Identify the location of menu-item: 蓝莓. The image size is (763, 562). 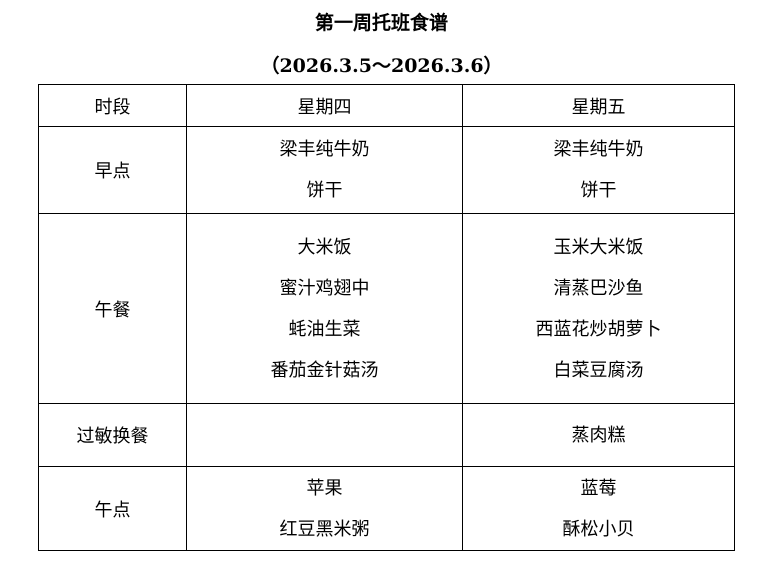
(598, 488).